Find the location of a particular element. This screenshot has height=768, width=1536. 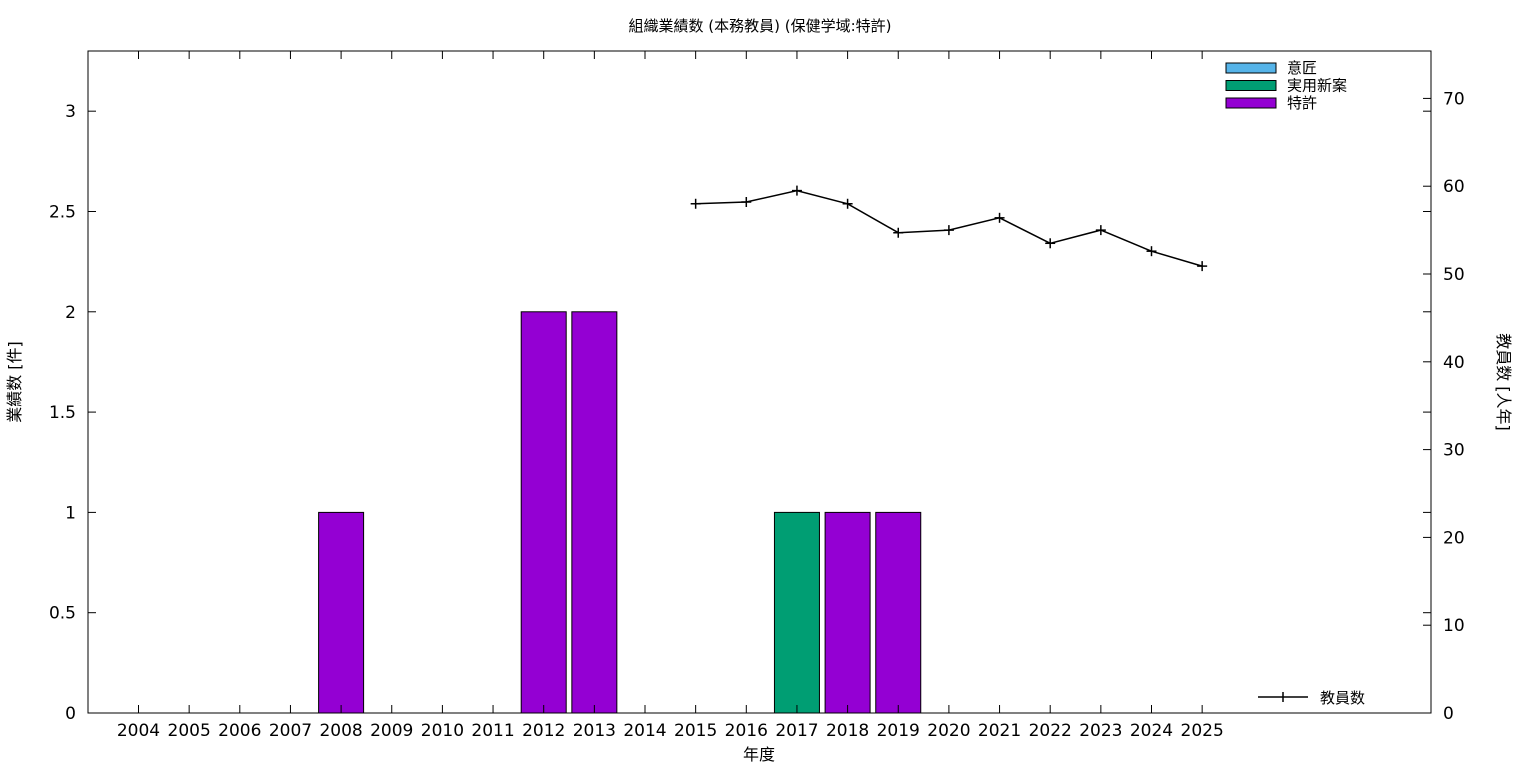

x-tick-label: 2011 is located at coordinates (492, 731).